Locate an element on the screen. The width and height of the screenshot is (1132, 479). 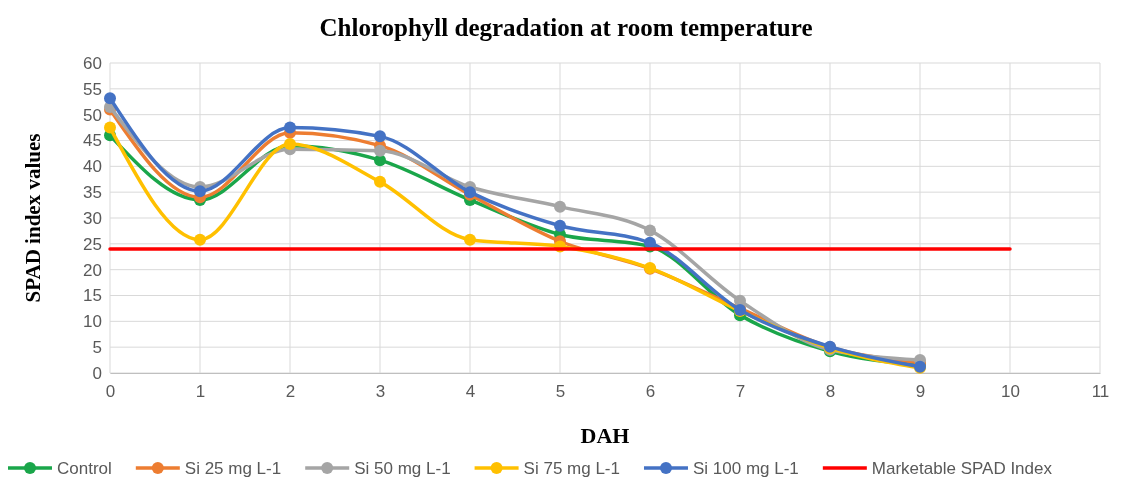
legend-label: Si 75 mg L-1 is located at coordinates (571, 468).